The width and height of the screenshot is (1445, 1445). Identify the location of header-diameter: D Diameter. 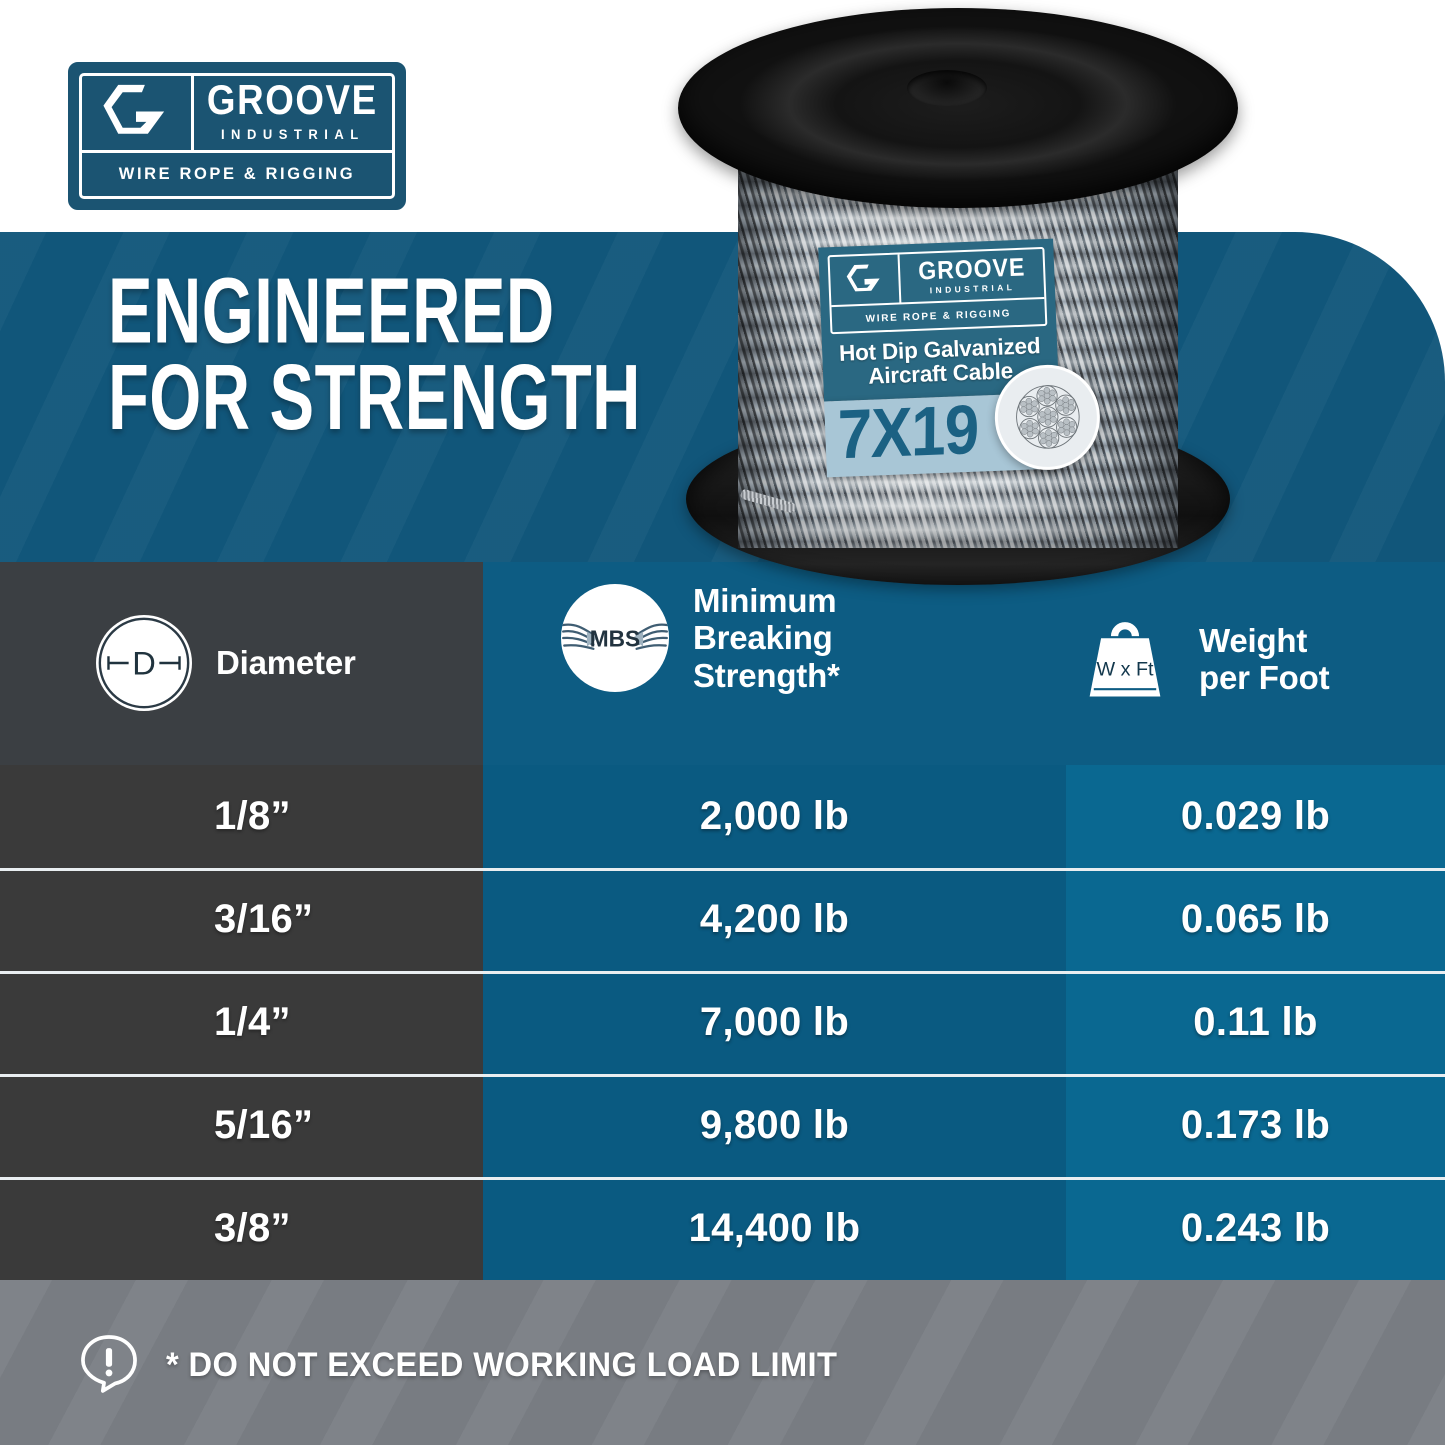
(226, 663).